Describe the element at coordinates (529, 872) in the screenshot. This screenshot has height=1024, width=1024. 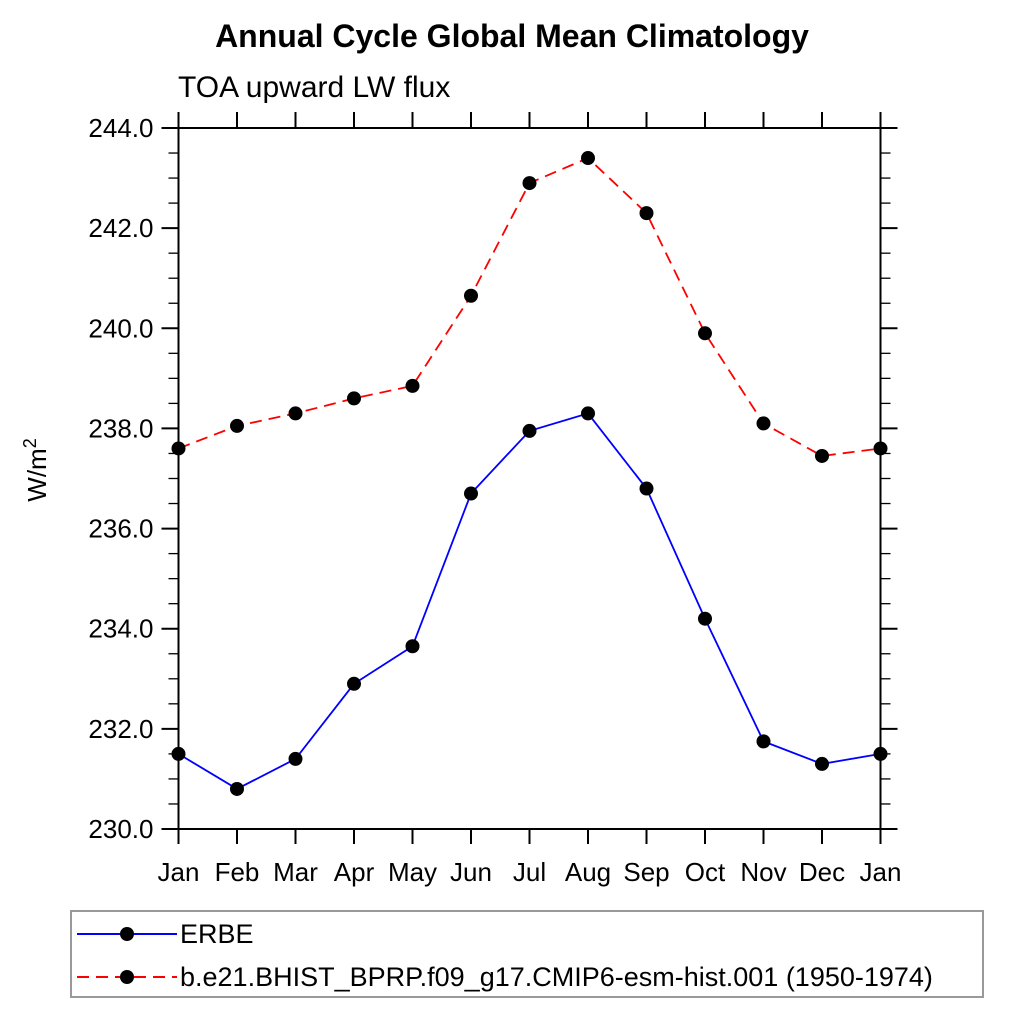
I see `x-tick-label: Jul` at that location.